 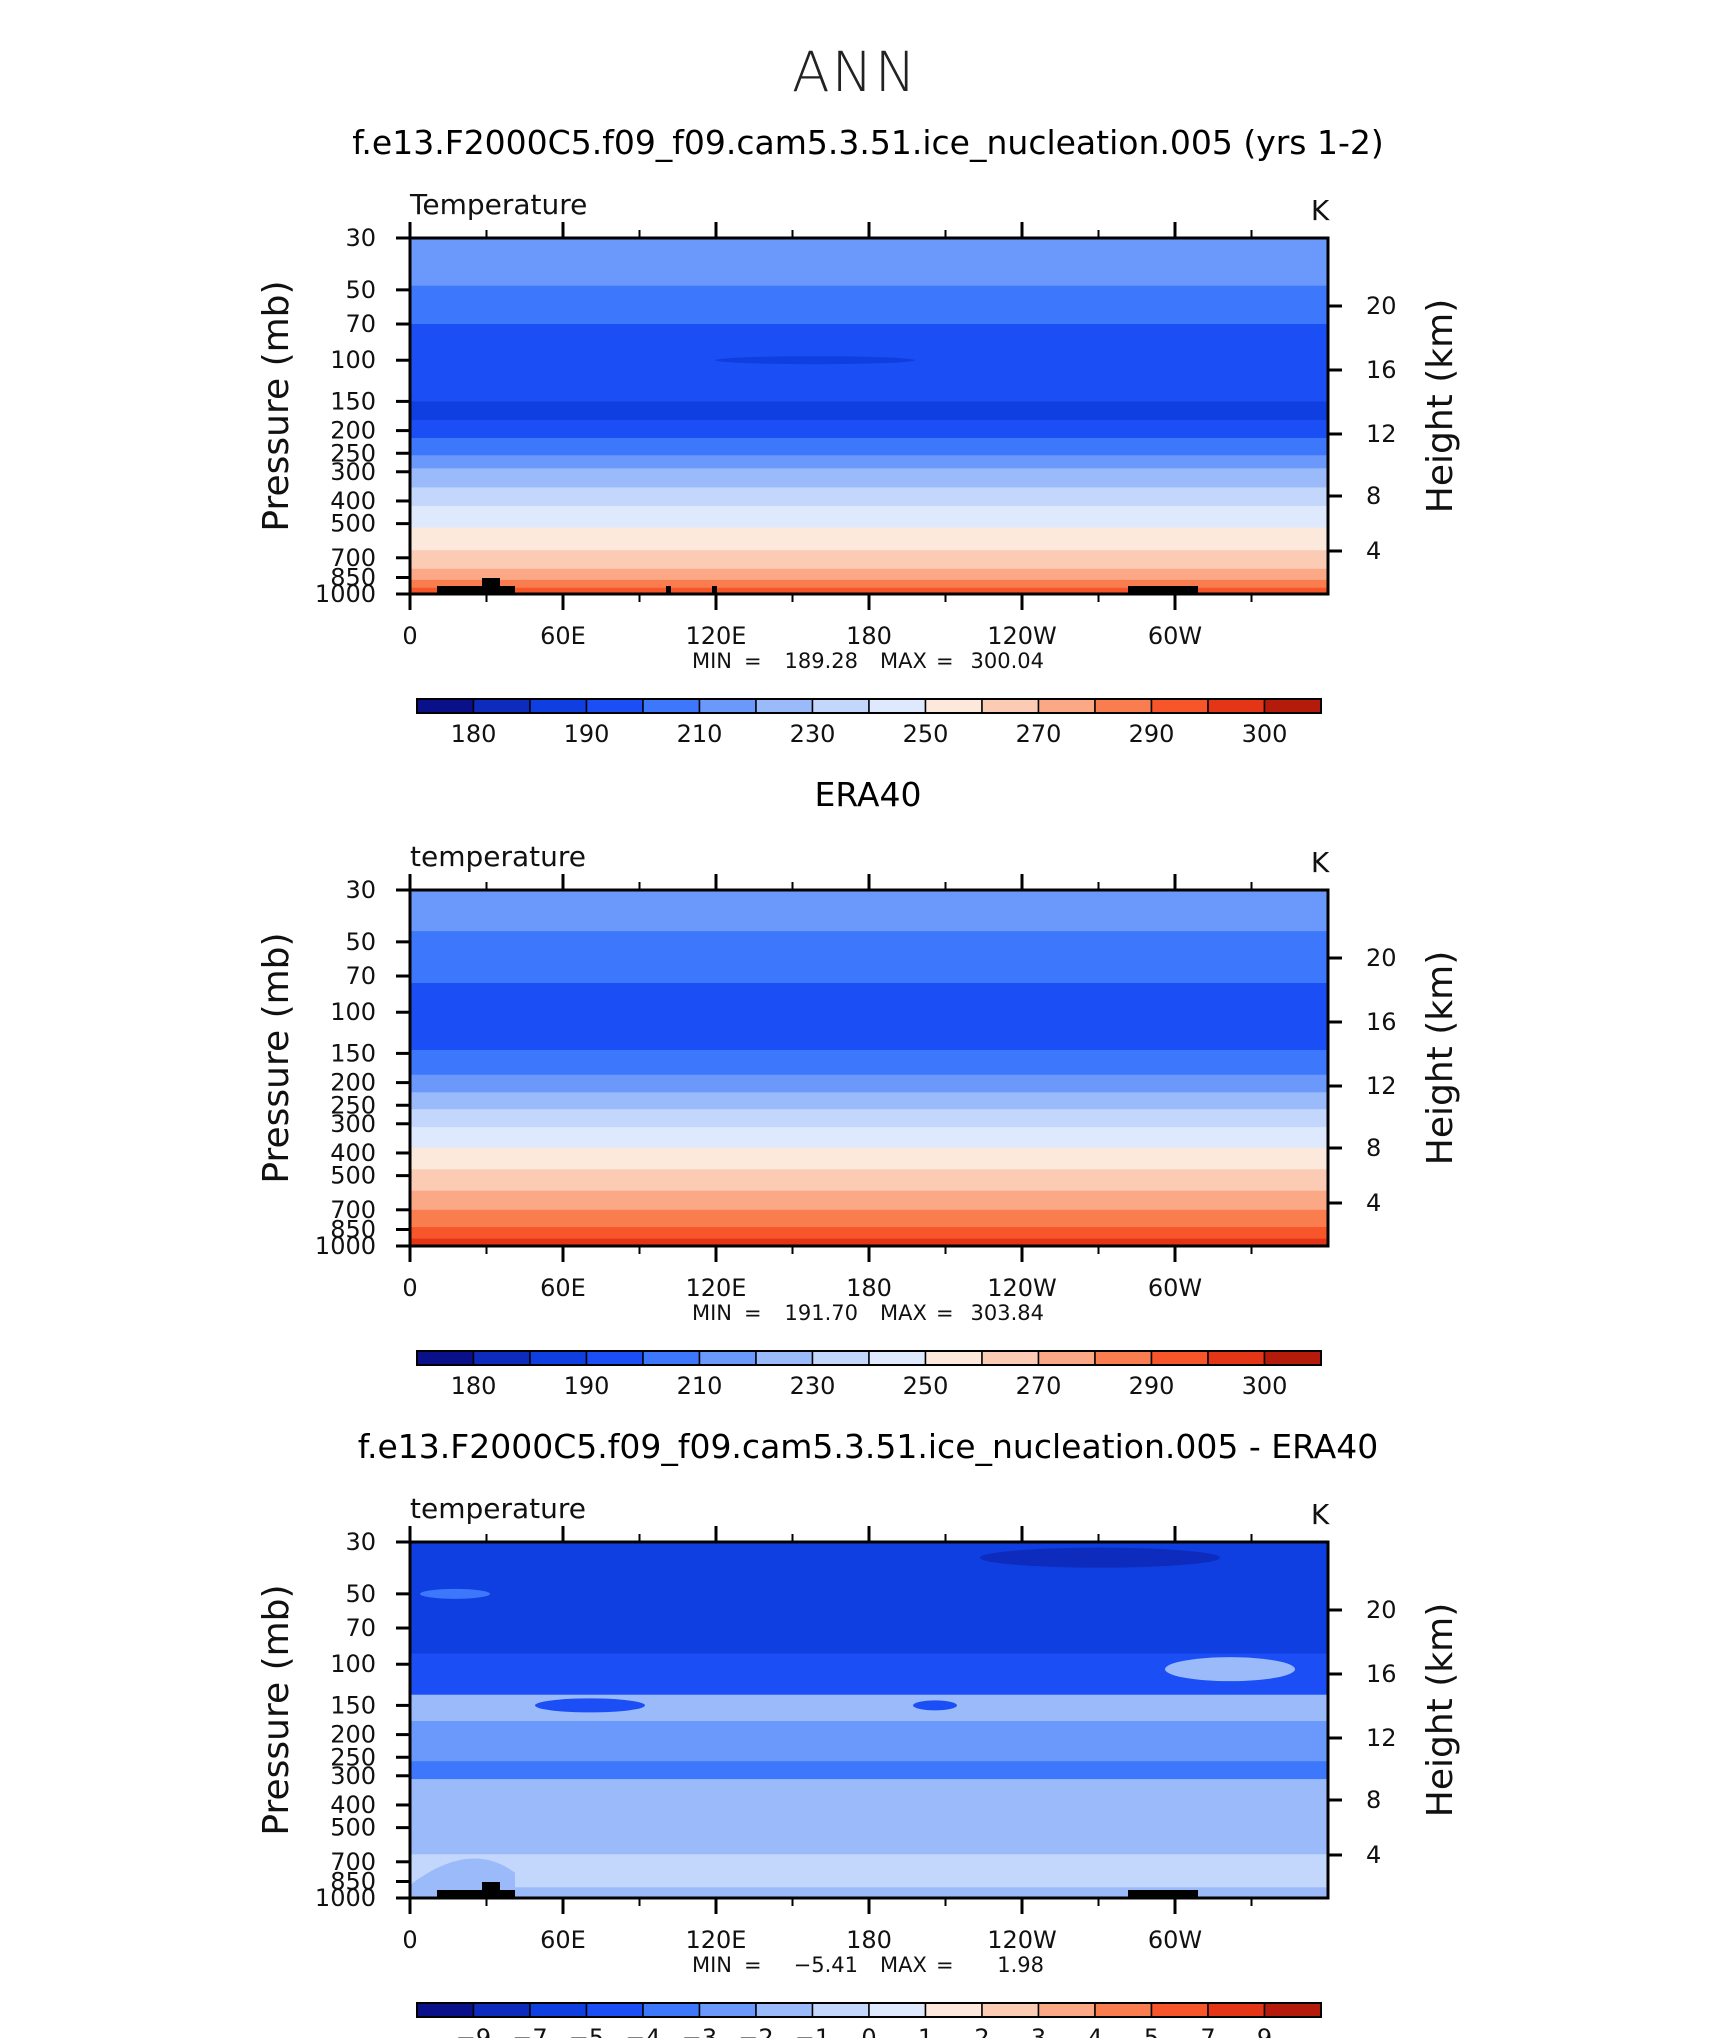 What do you see at coordinates (1038, 2031) in the screenshot?
I see `colorbar-label: 3` at bounding box center [1038, 2031].